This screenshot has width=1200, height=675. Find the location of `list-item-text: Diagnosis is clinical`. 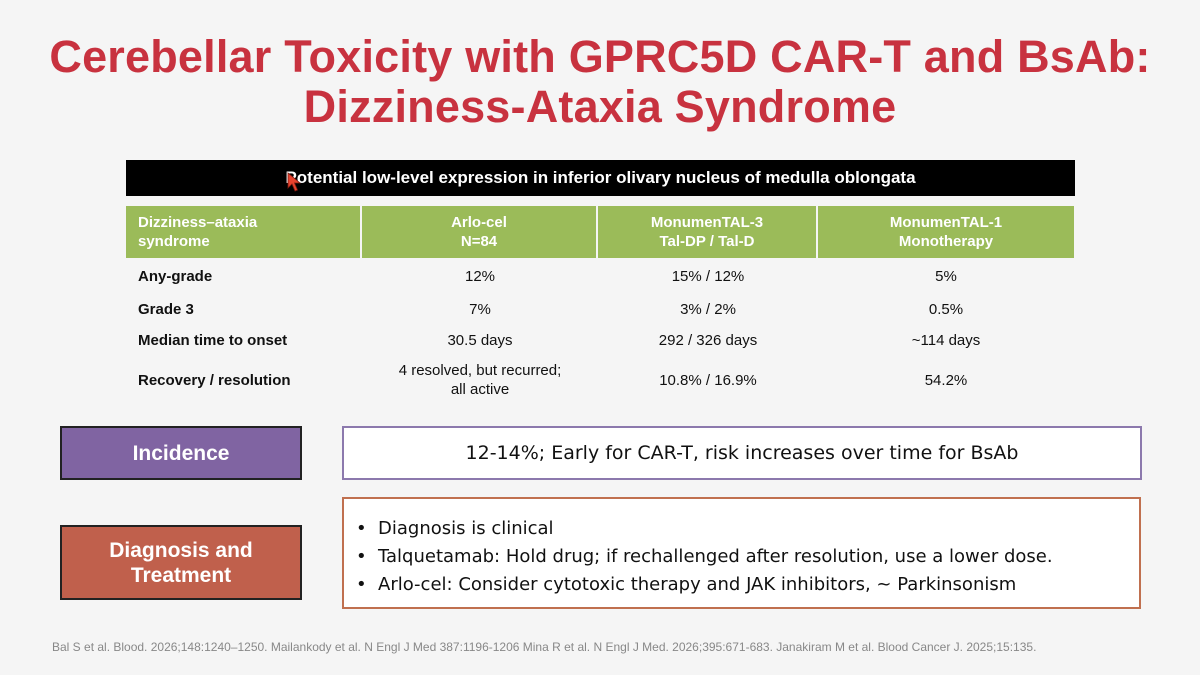

list-item-text: Diagnosis is clinical is located at coordinates (466, 528).